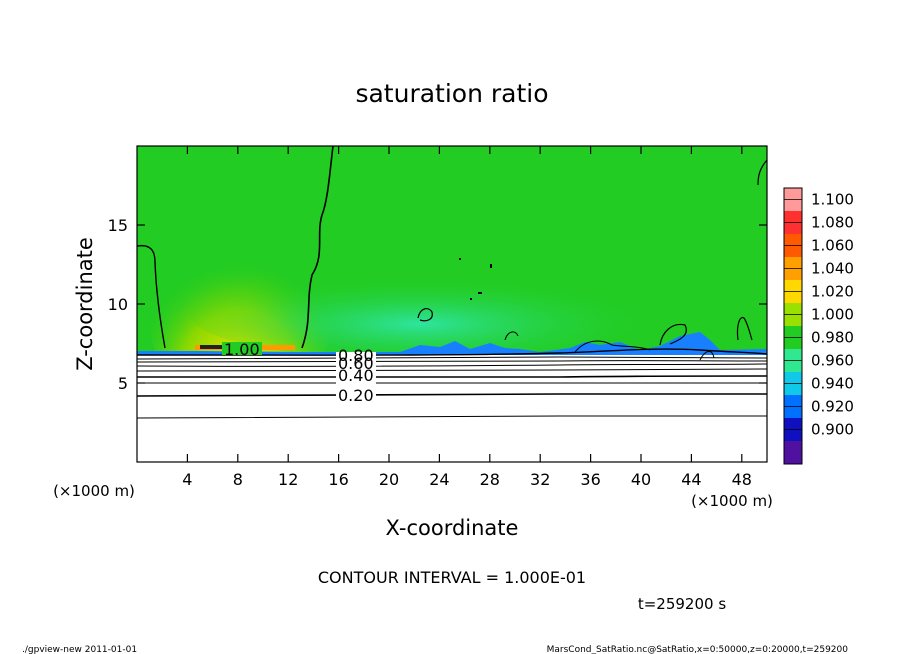 The image size is (904, 654). What do you see at coordinates (590, 479) in the screenshot?
I see `x-tick-label: 36` at bounding box center [590, 479].